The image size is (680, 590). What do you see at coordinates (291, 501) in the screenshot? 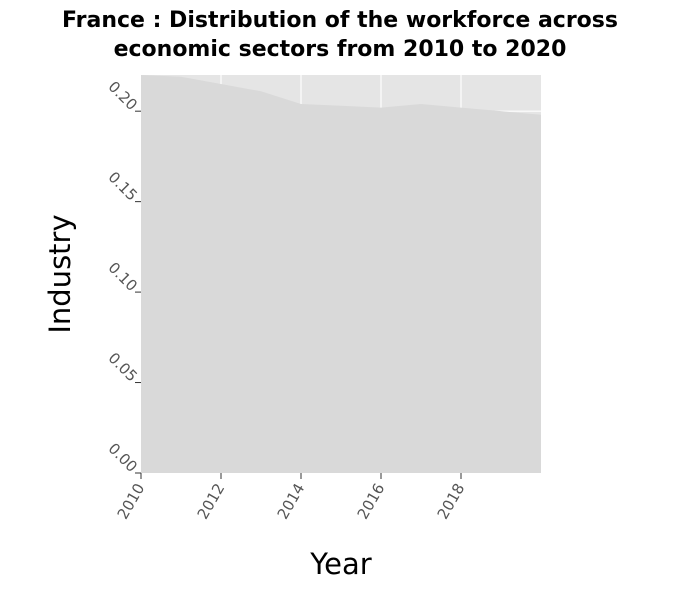
I see `x-tick-label-2014: 2014` at bounding box center [291, 501].